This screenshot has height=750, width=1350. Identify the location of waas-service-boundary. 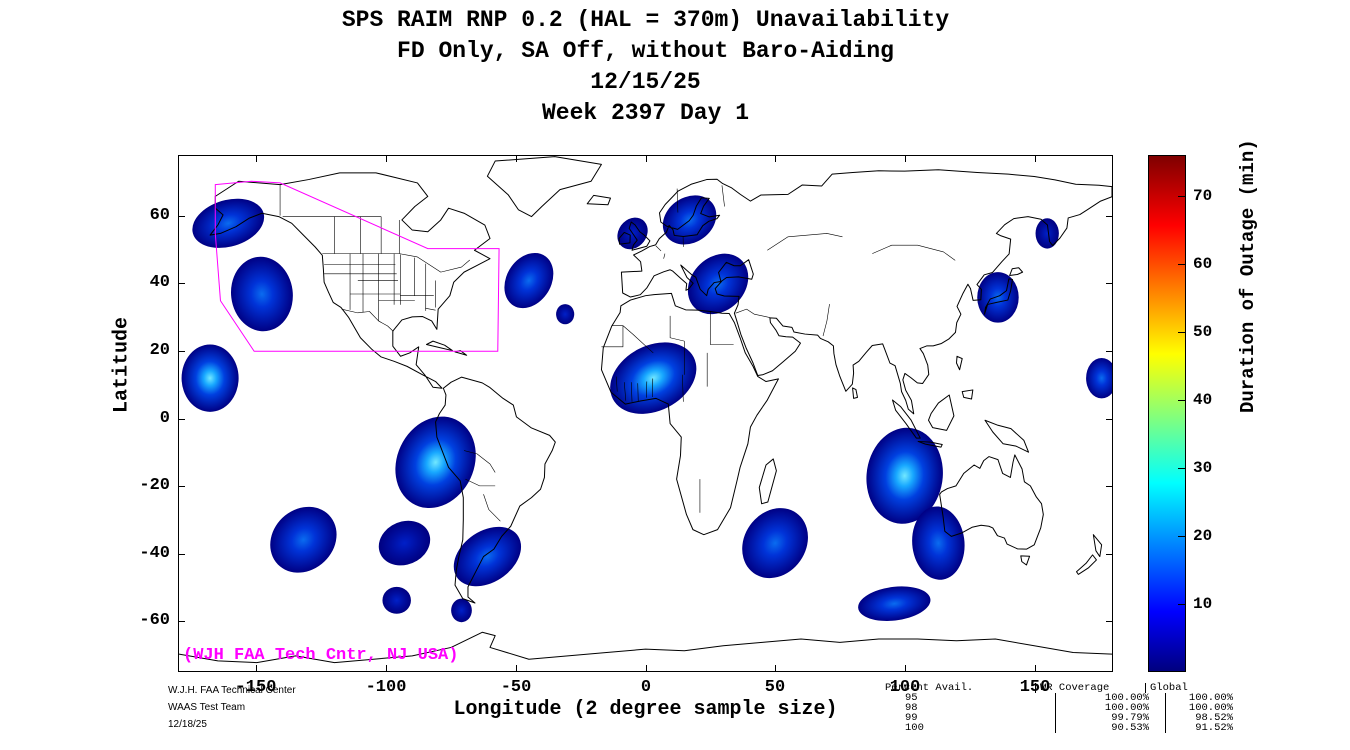
(357, 266).